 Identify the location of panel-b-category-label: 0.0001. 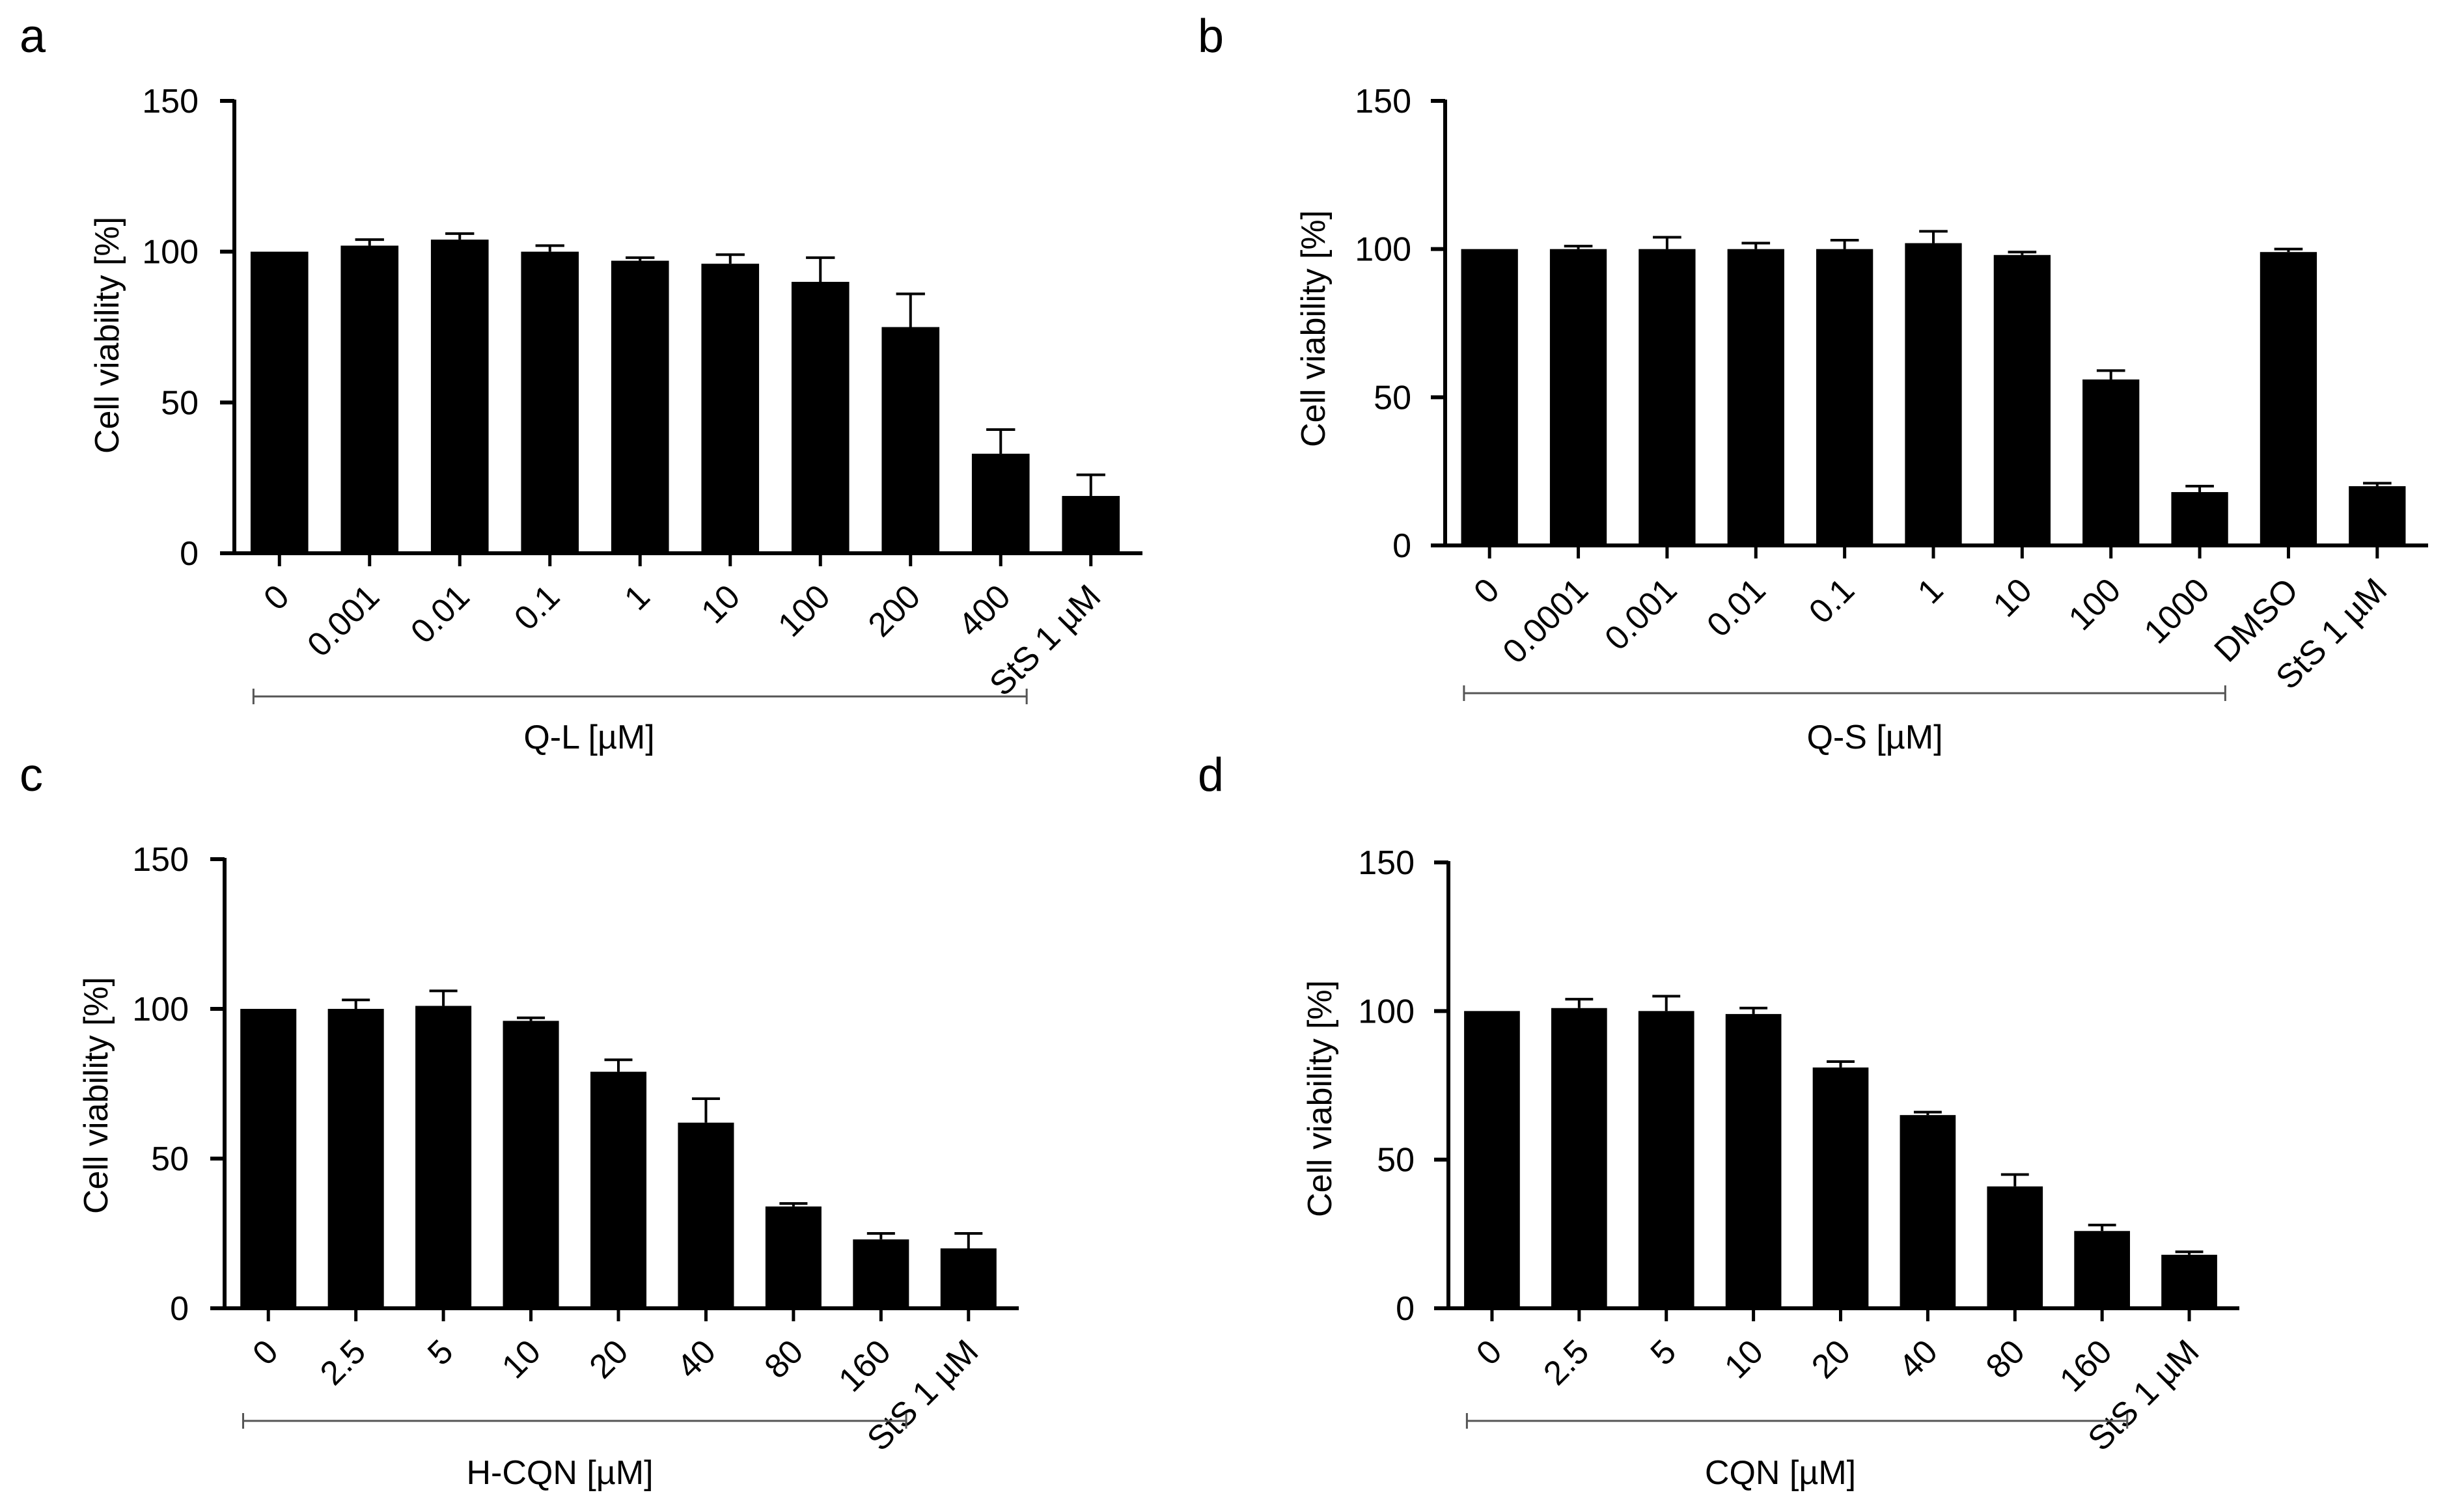
(1546, 620).